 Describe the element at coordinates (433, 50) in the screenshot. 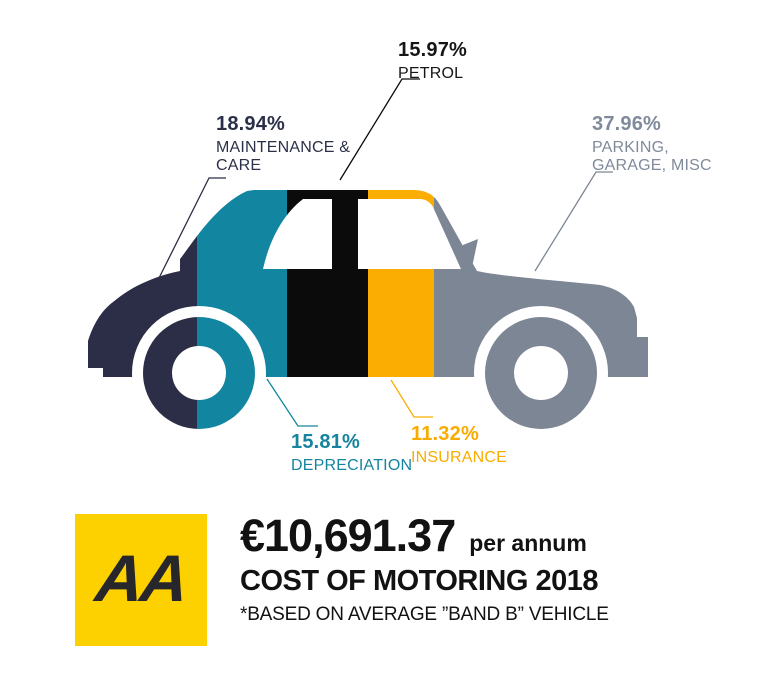

I see `petrol-percent: 15.97%` at that location.